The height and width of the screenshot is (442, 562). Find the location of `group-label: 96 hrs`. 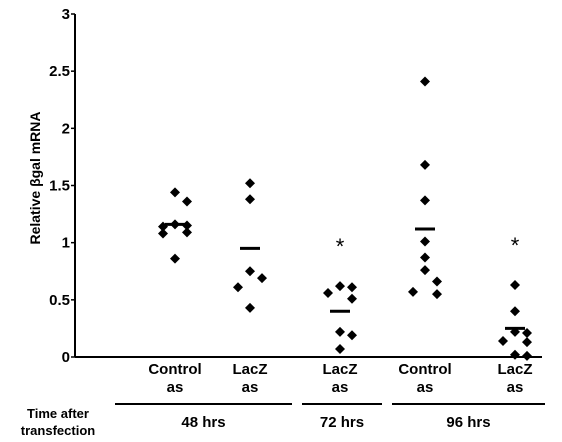

group-label: 96 hrs is located at coordinates (468, 422).